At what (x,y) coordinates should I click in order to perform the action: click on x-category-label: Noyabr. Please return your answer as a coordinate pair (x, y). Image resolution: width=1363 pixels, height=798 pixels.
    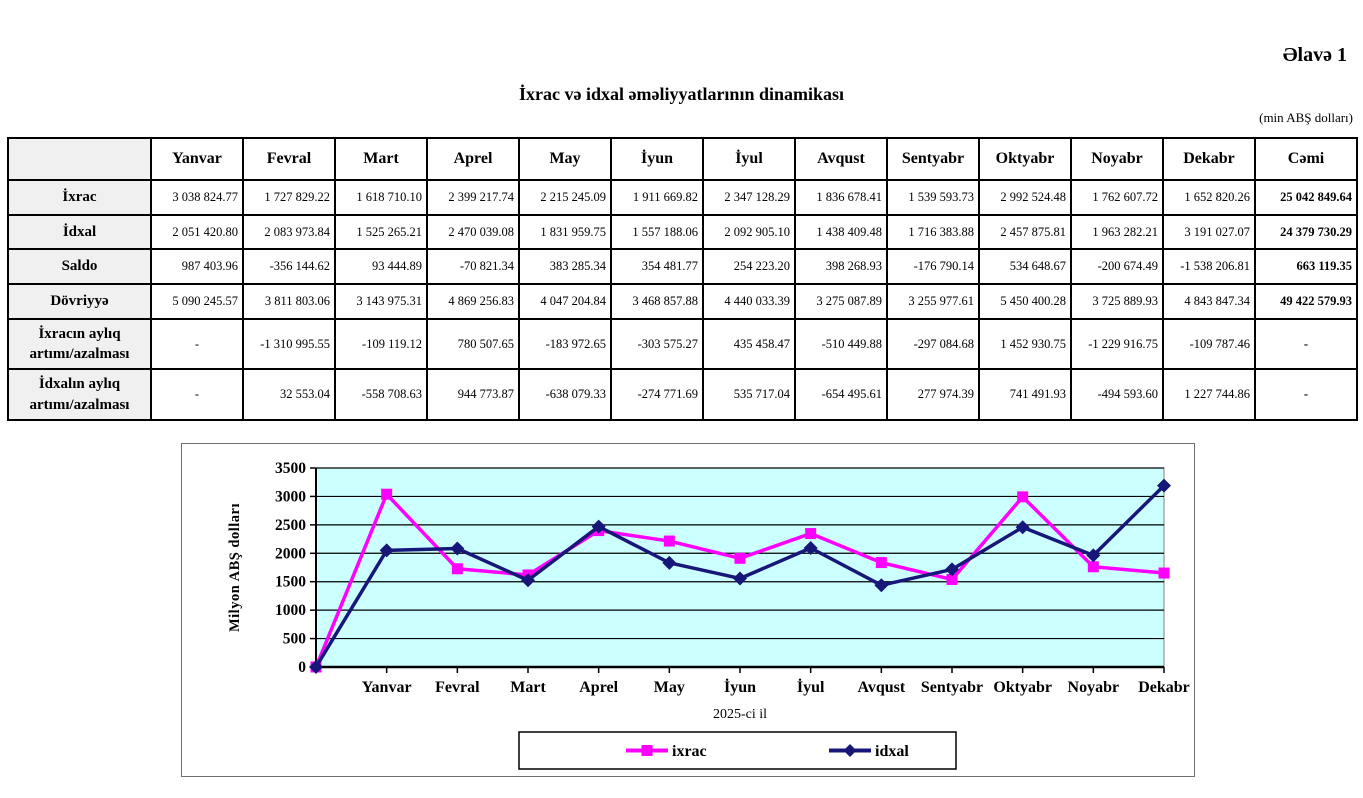
    Looking at the image, I should click on (1094, 687).